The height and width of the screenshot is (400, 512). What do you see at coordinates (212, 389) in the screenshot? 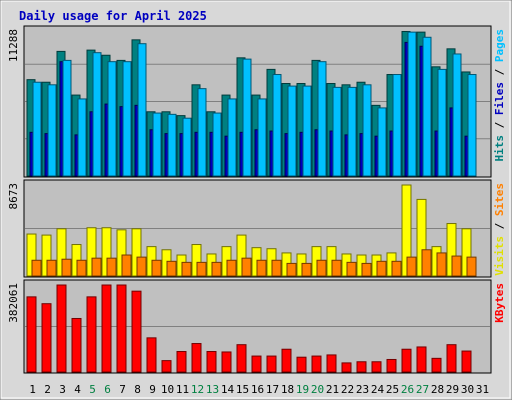
I see `x-tick-label: 13` at bounding box center [212, 389].